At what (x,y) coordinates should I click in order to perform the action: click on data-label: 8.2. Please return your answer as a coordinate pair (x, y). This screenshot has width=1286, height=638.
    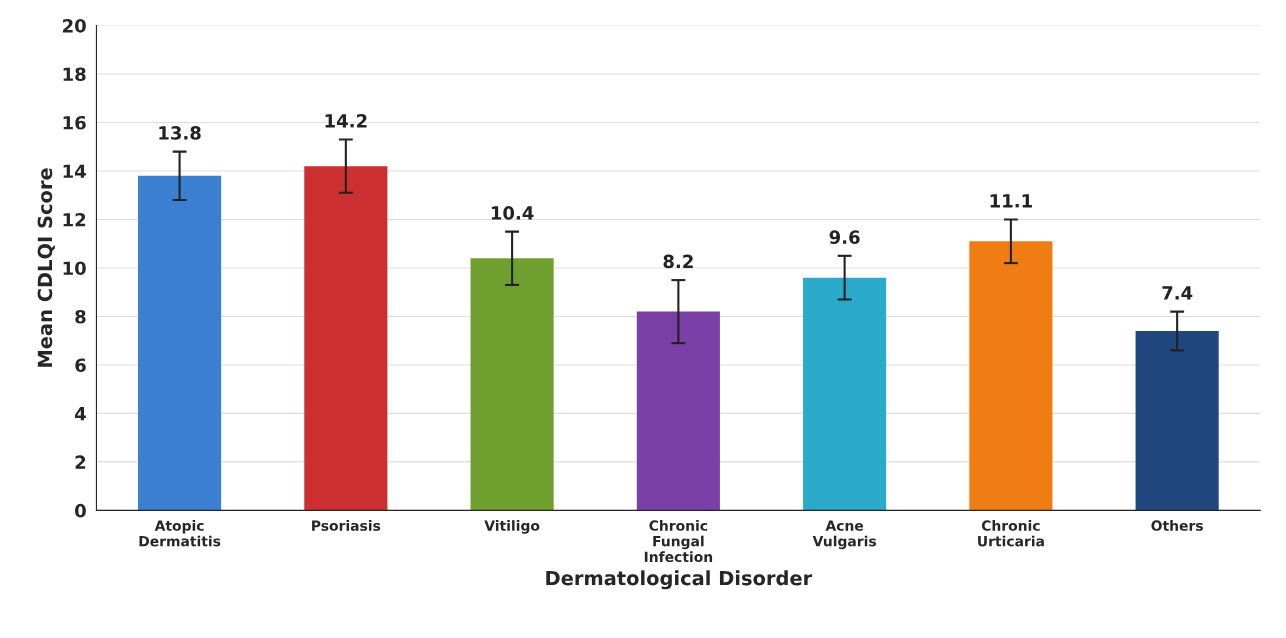
    Looking at the image, I should click on (678, 261).